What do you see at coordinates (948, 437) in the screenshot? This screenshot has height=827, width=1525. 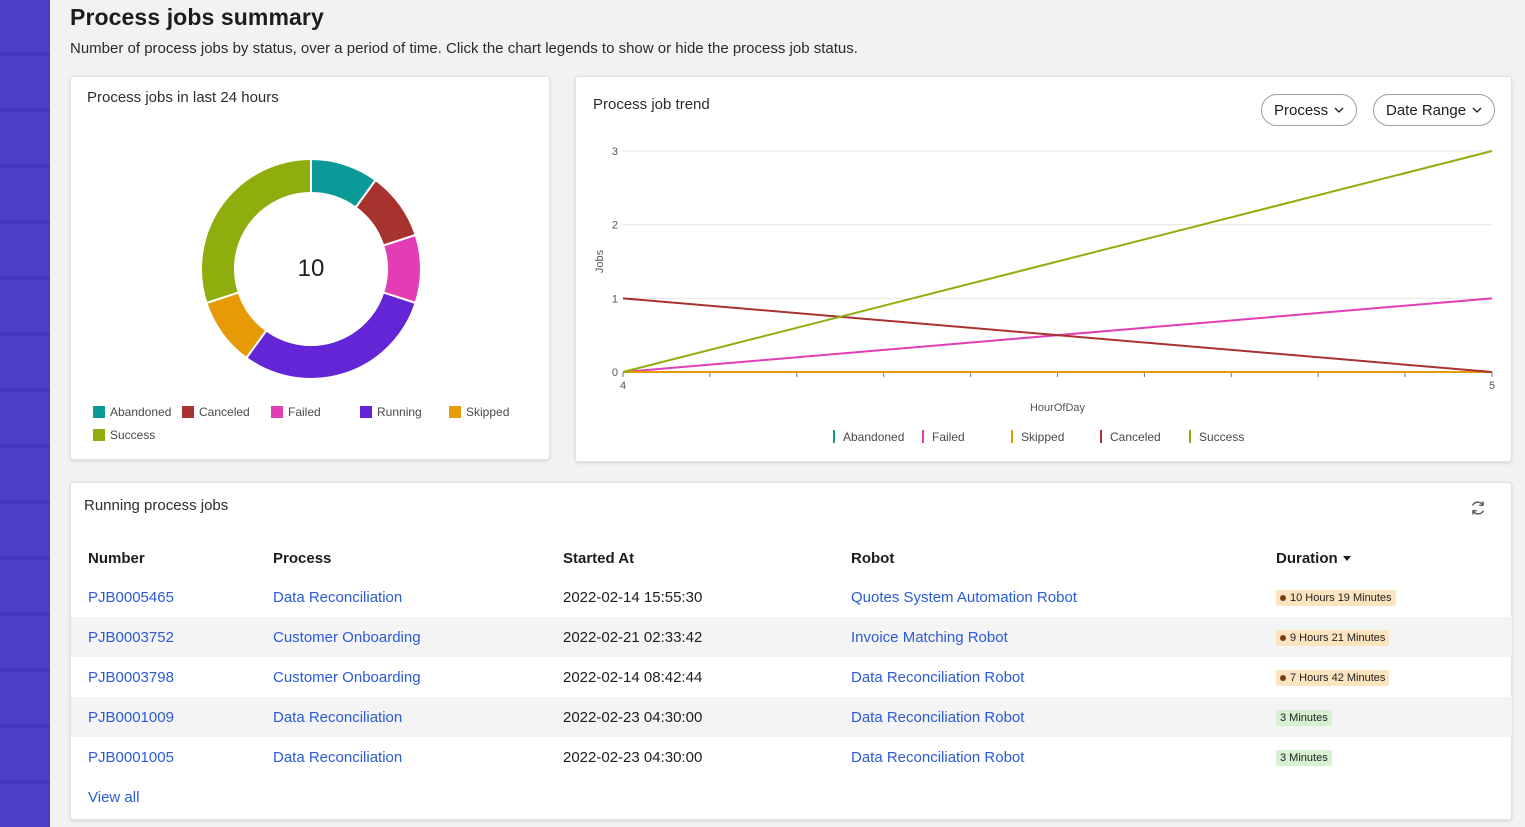 I see `legend-label: Failed` at bounding box center [948, 437].